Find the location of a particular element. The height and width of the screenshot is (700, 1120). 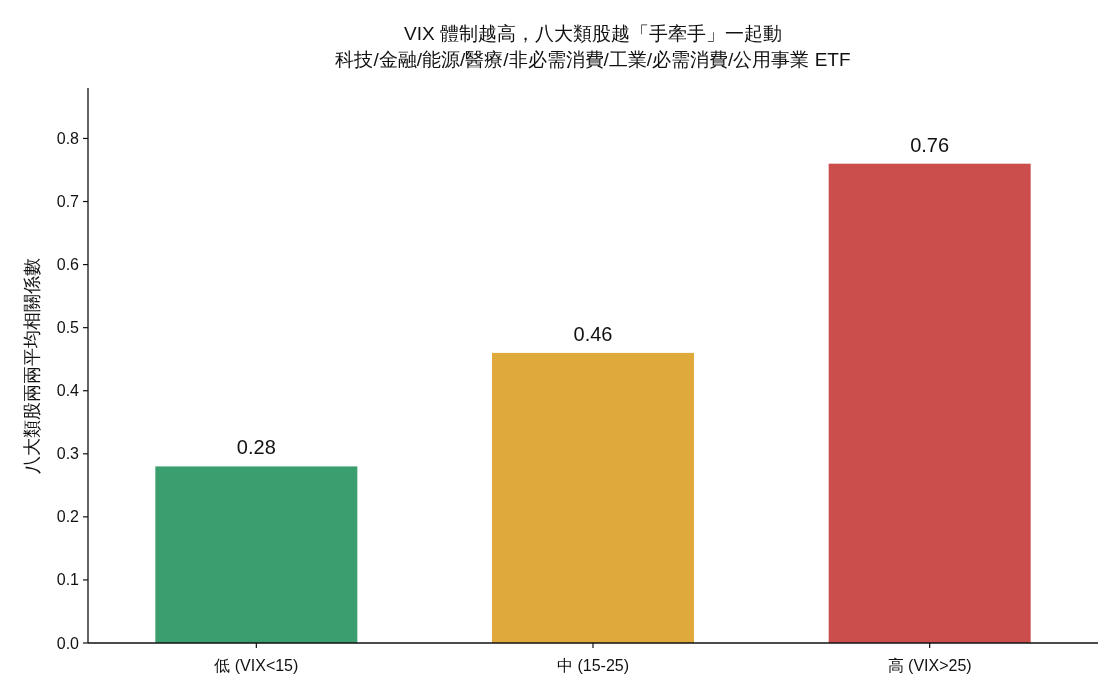

ytick: 0.0 is located at coordinates (67, 643).